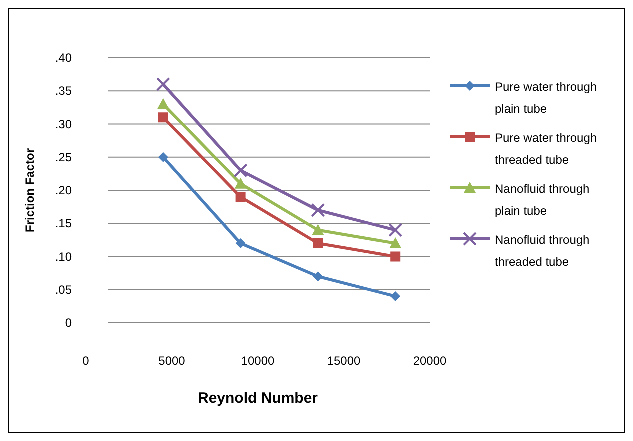 This screenshot has width=633, height=441. What do you see at coordinates (546, 98) in the screenshot?
I see `legend-label: Pure water through plain tube` at bounding box center [546, 98].